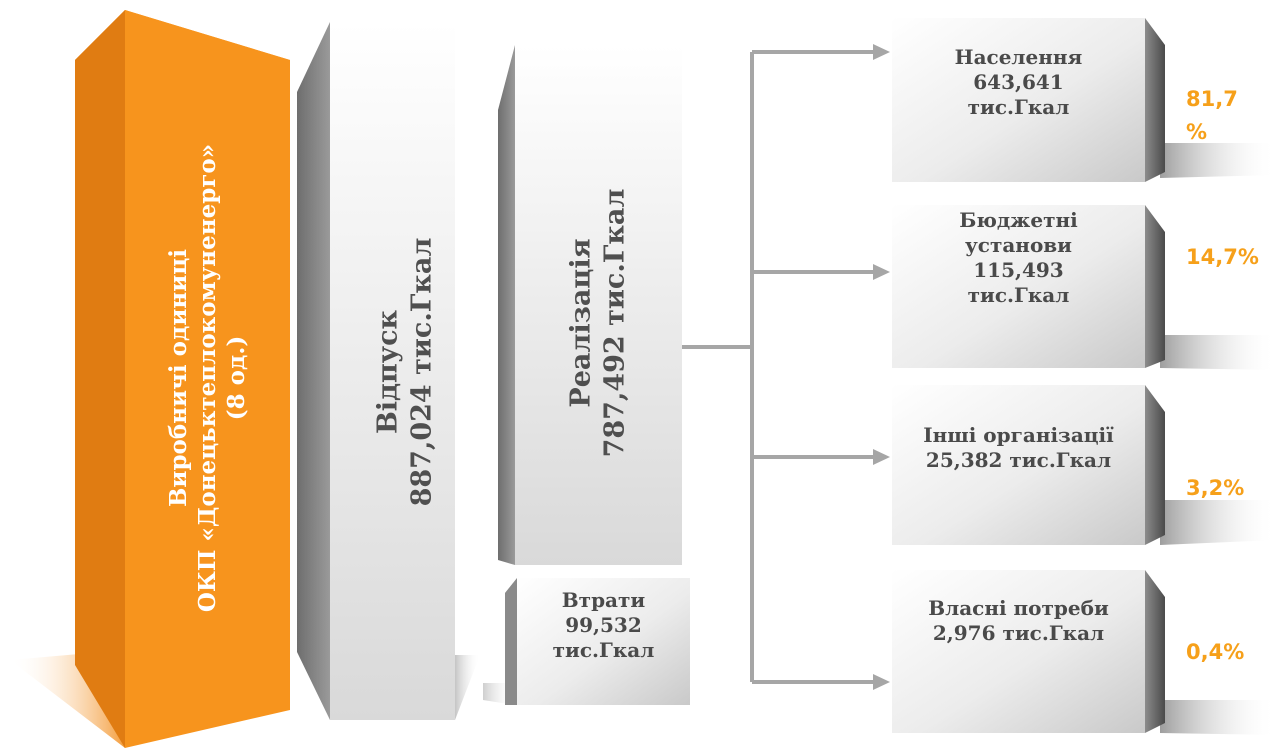  What do you see at coordinates (881, 367) in the screenshot?
I see `connector-arrowheads` at bounding box center [881, 367].